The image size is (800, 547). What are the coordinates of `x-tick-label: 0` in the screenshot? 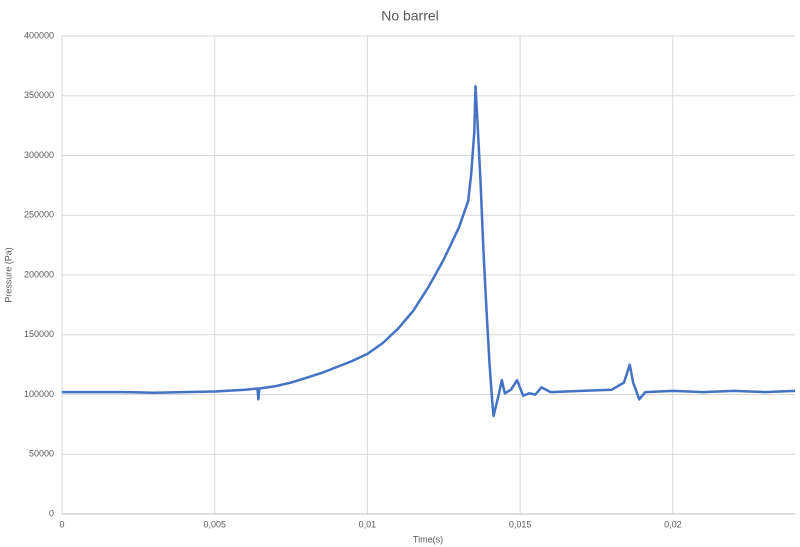 It's located at (61, 524).